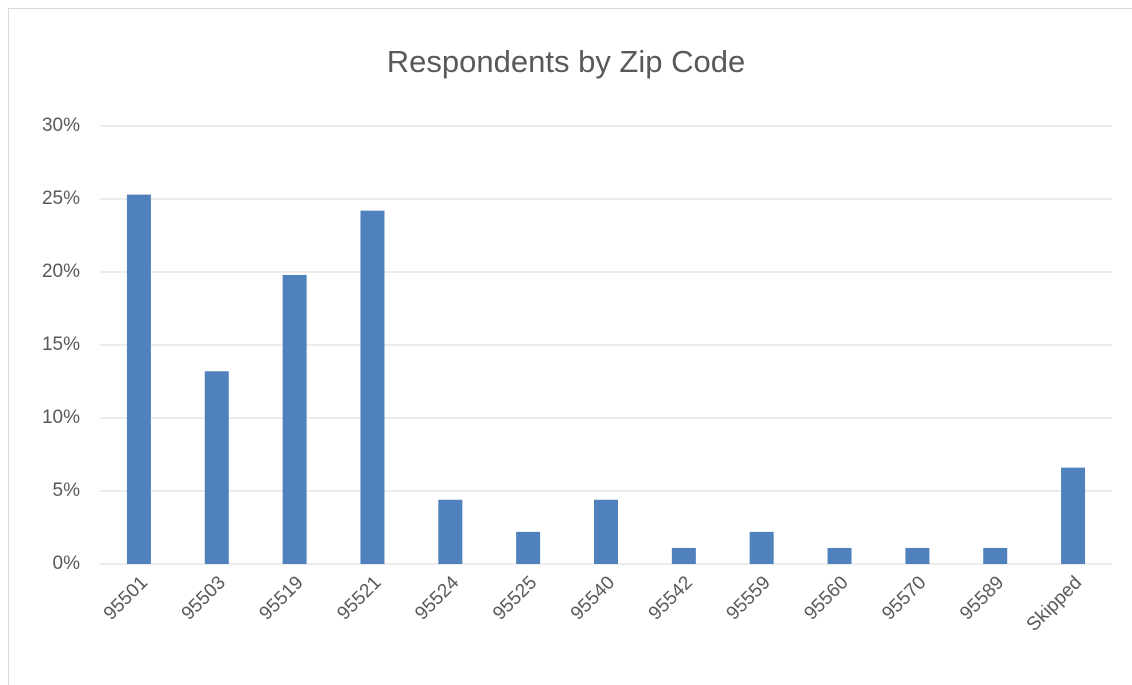 This screenshot has width=1132, height=685. I want to click on y-tick-label: 0%, so click(67, 563).